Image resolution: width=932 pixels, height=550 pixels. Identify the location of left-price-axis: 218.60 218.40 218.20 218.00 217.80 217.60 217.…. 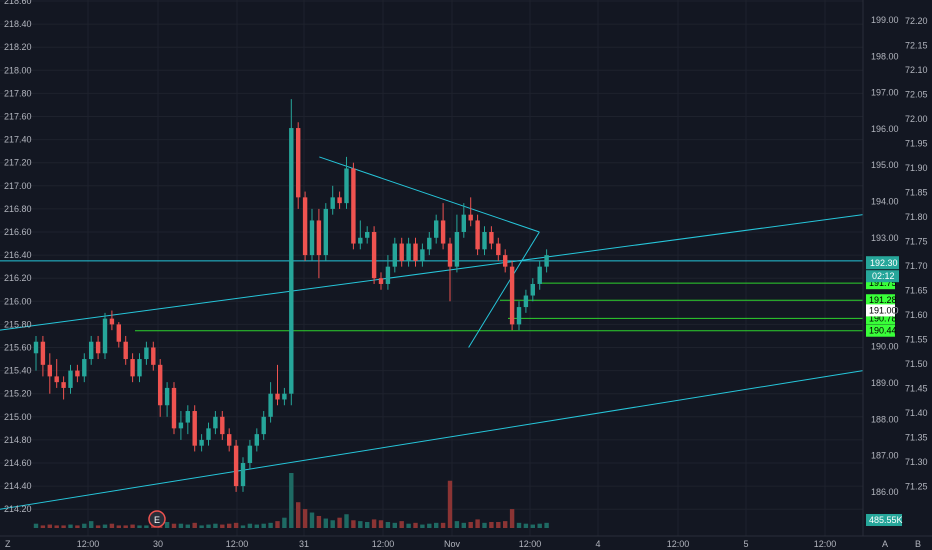
(18, 257).